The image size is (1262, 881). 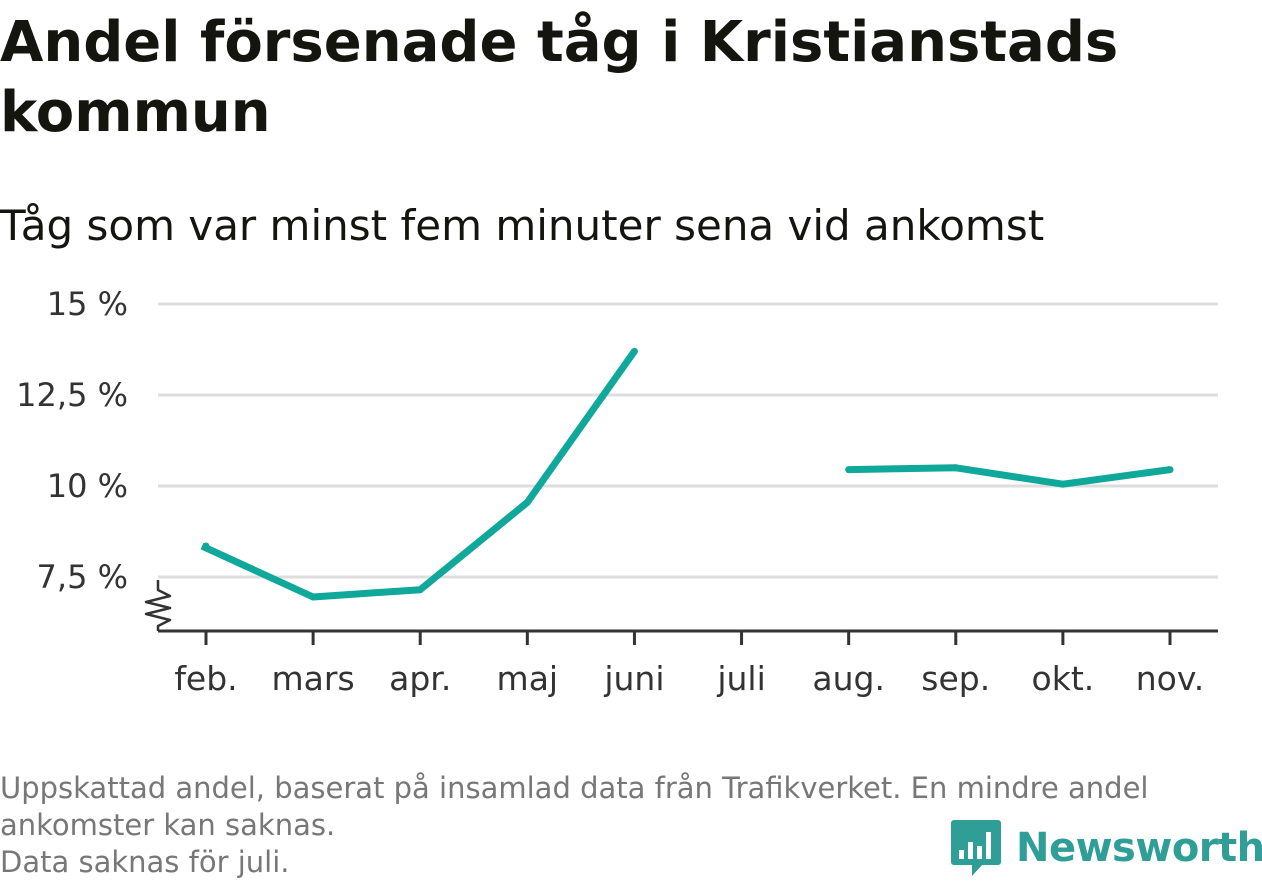 I want to click on footnote-line: Data saknas för juli., so click(x=145, y=862).